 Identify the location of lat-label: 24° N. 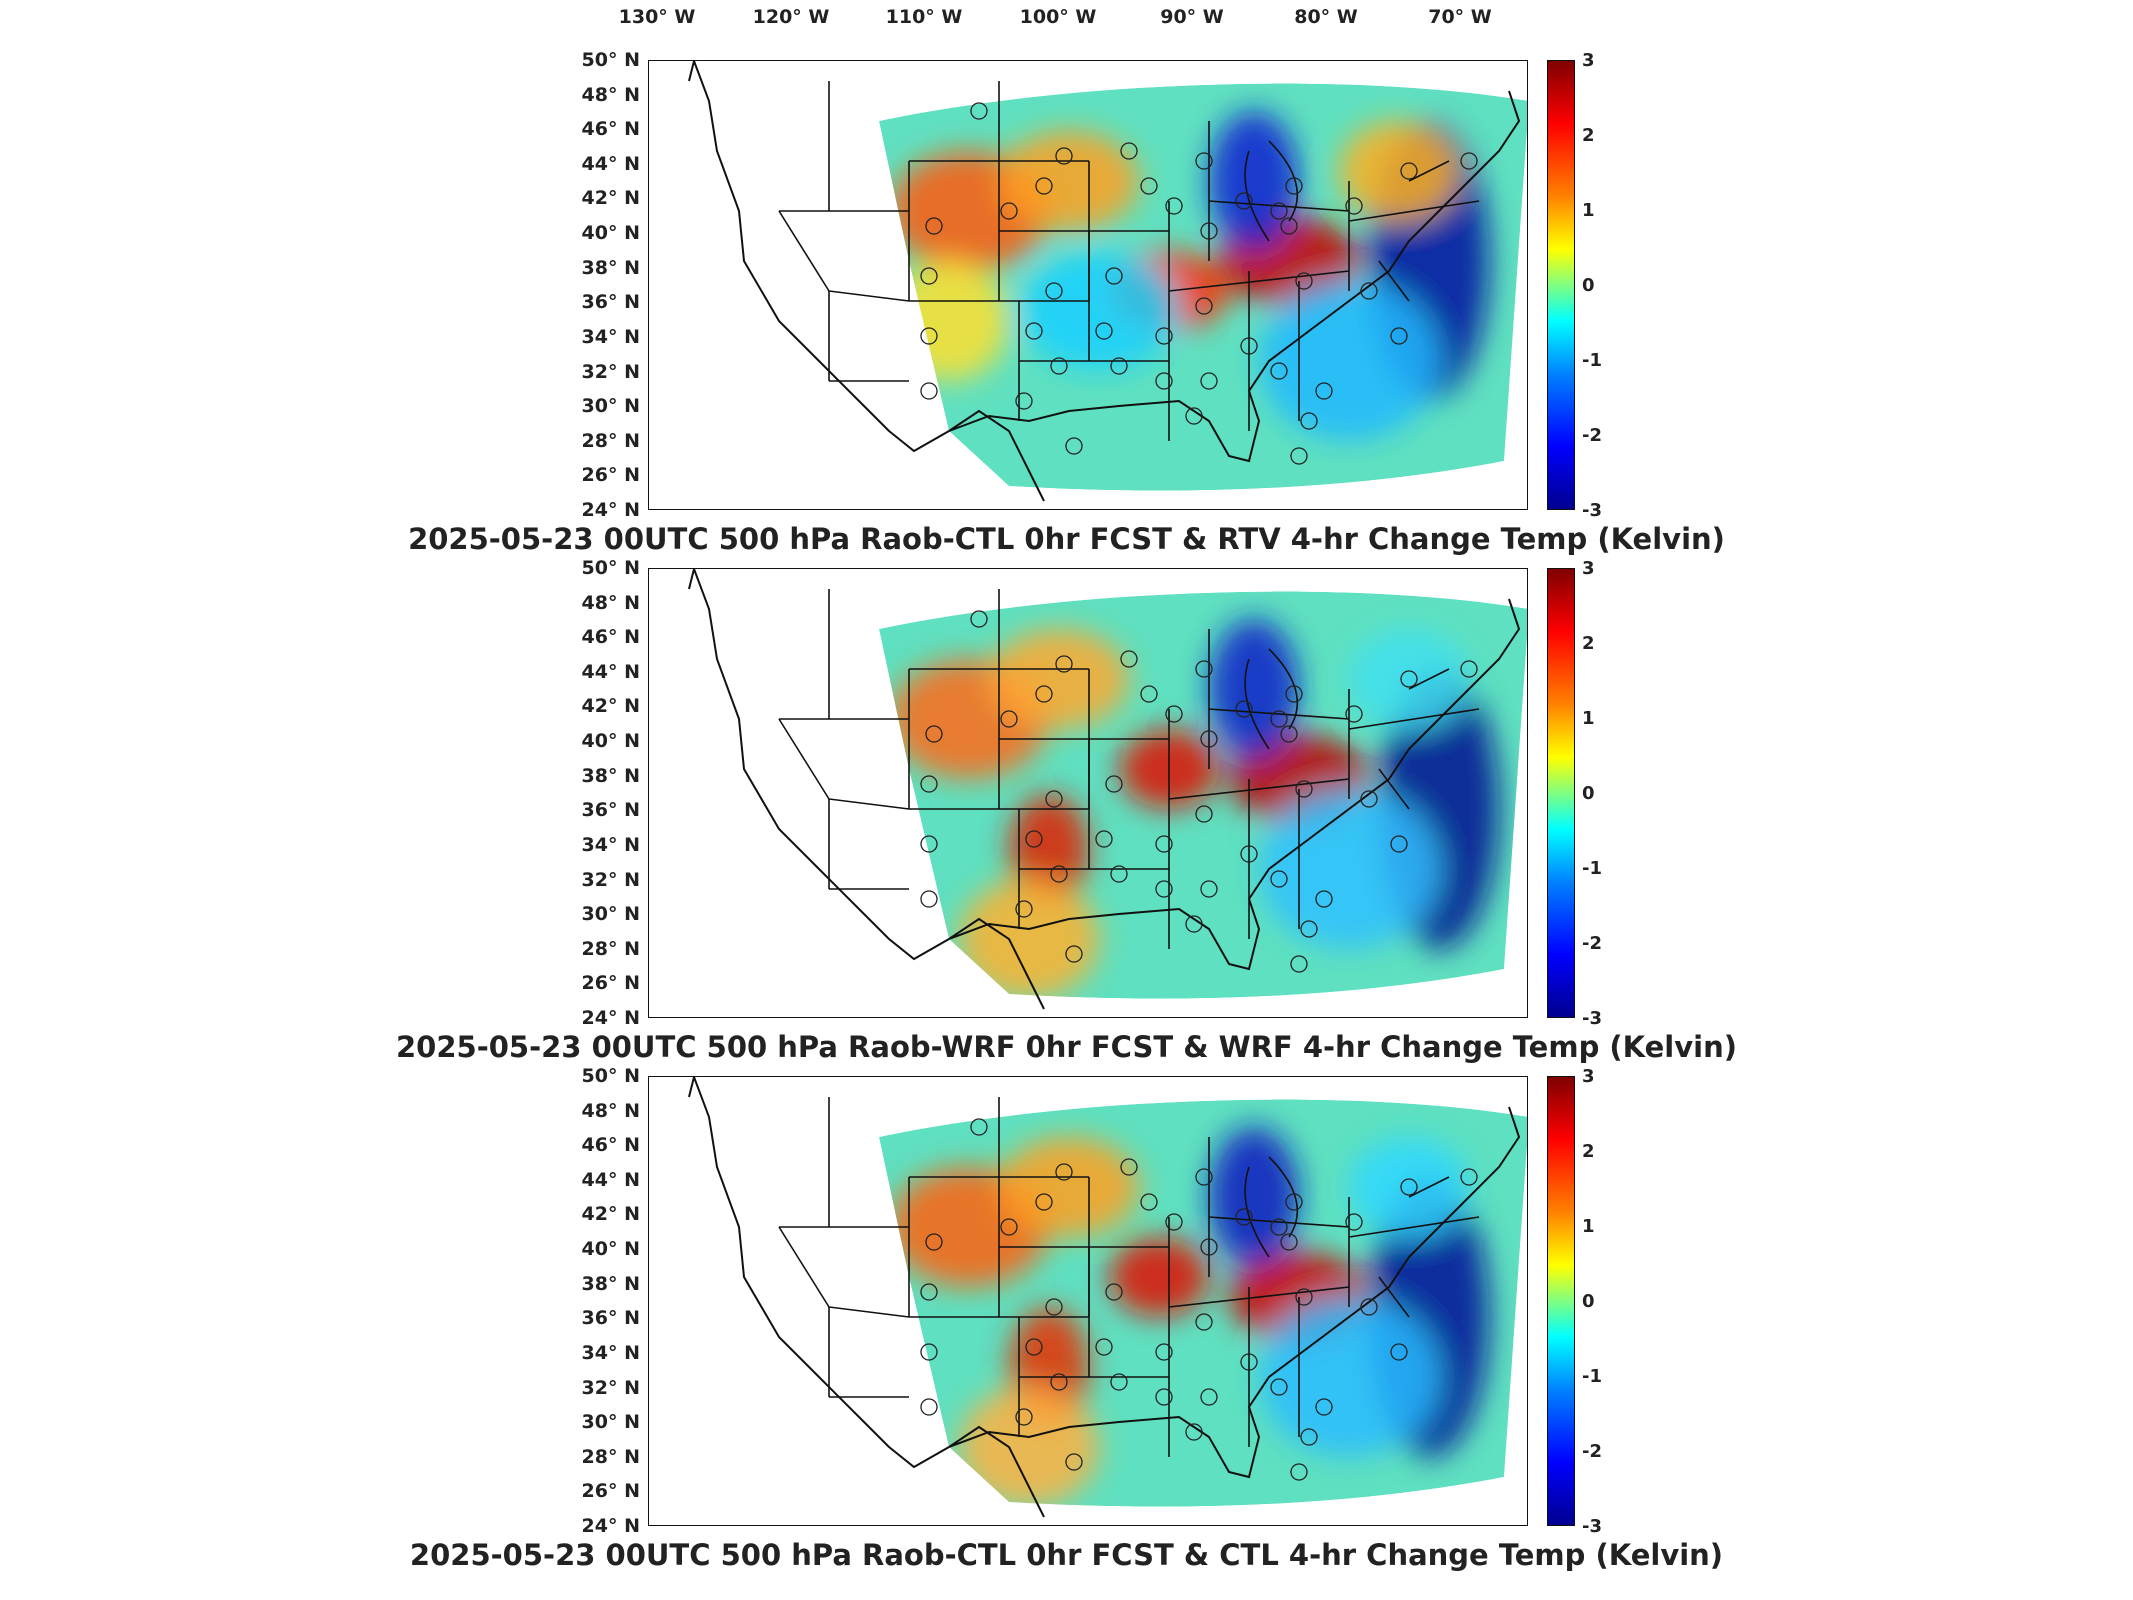
(610, 1018).